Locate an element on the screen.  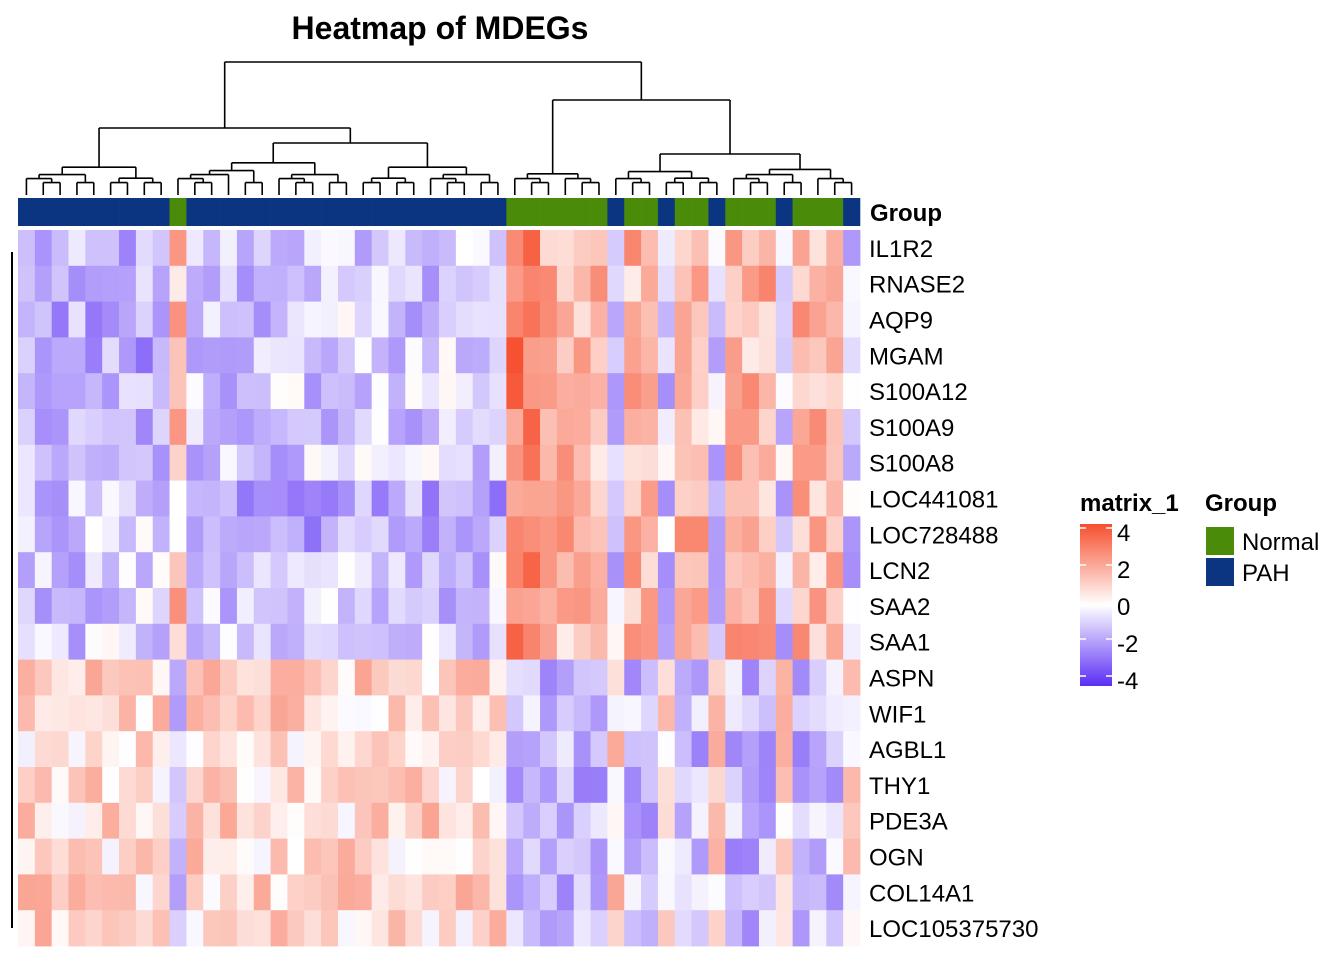
row-label: OGN is located at coordinates (896, 858).